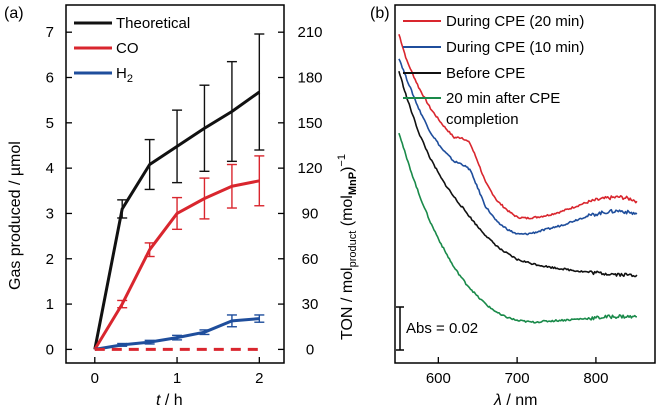 The image size is (660, 416). What do you see at coordinates (50, 304) in the screenshot?
I see `pa-ytick-label-1: 1` at bounding box center [50, 304].